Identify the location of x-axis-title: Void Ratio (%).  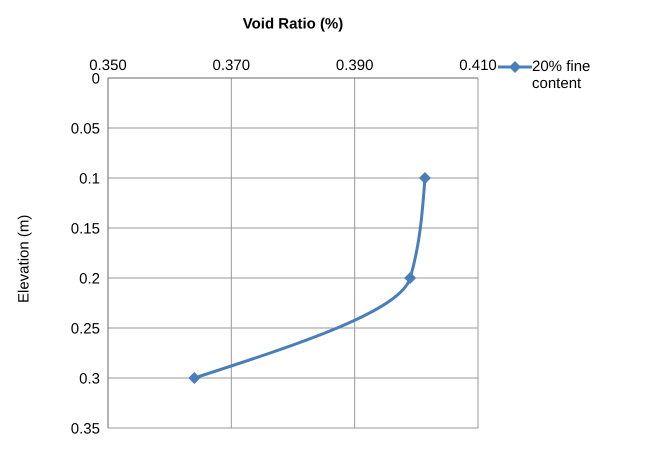
(293, 24).